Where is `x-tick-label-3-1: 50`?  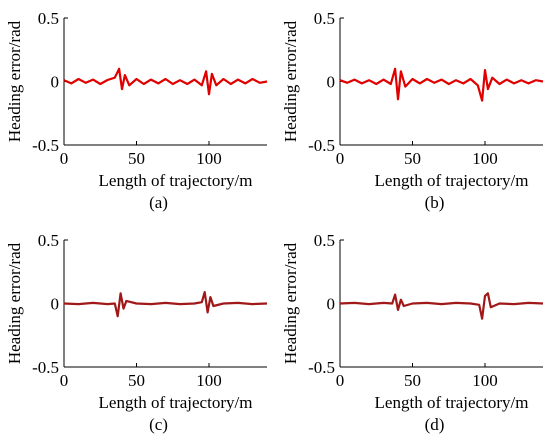
x-tick-label-3-1: 50 is located at coordinates (412, 380).